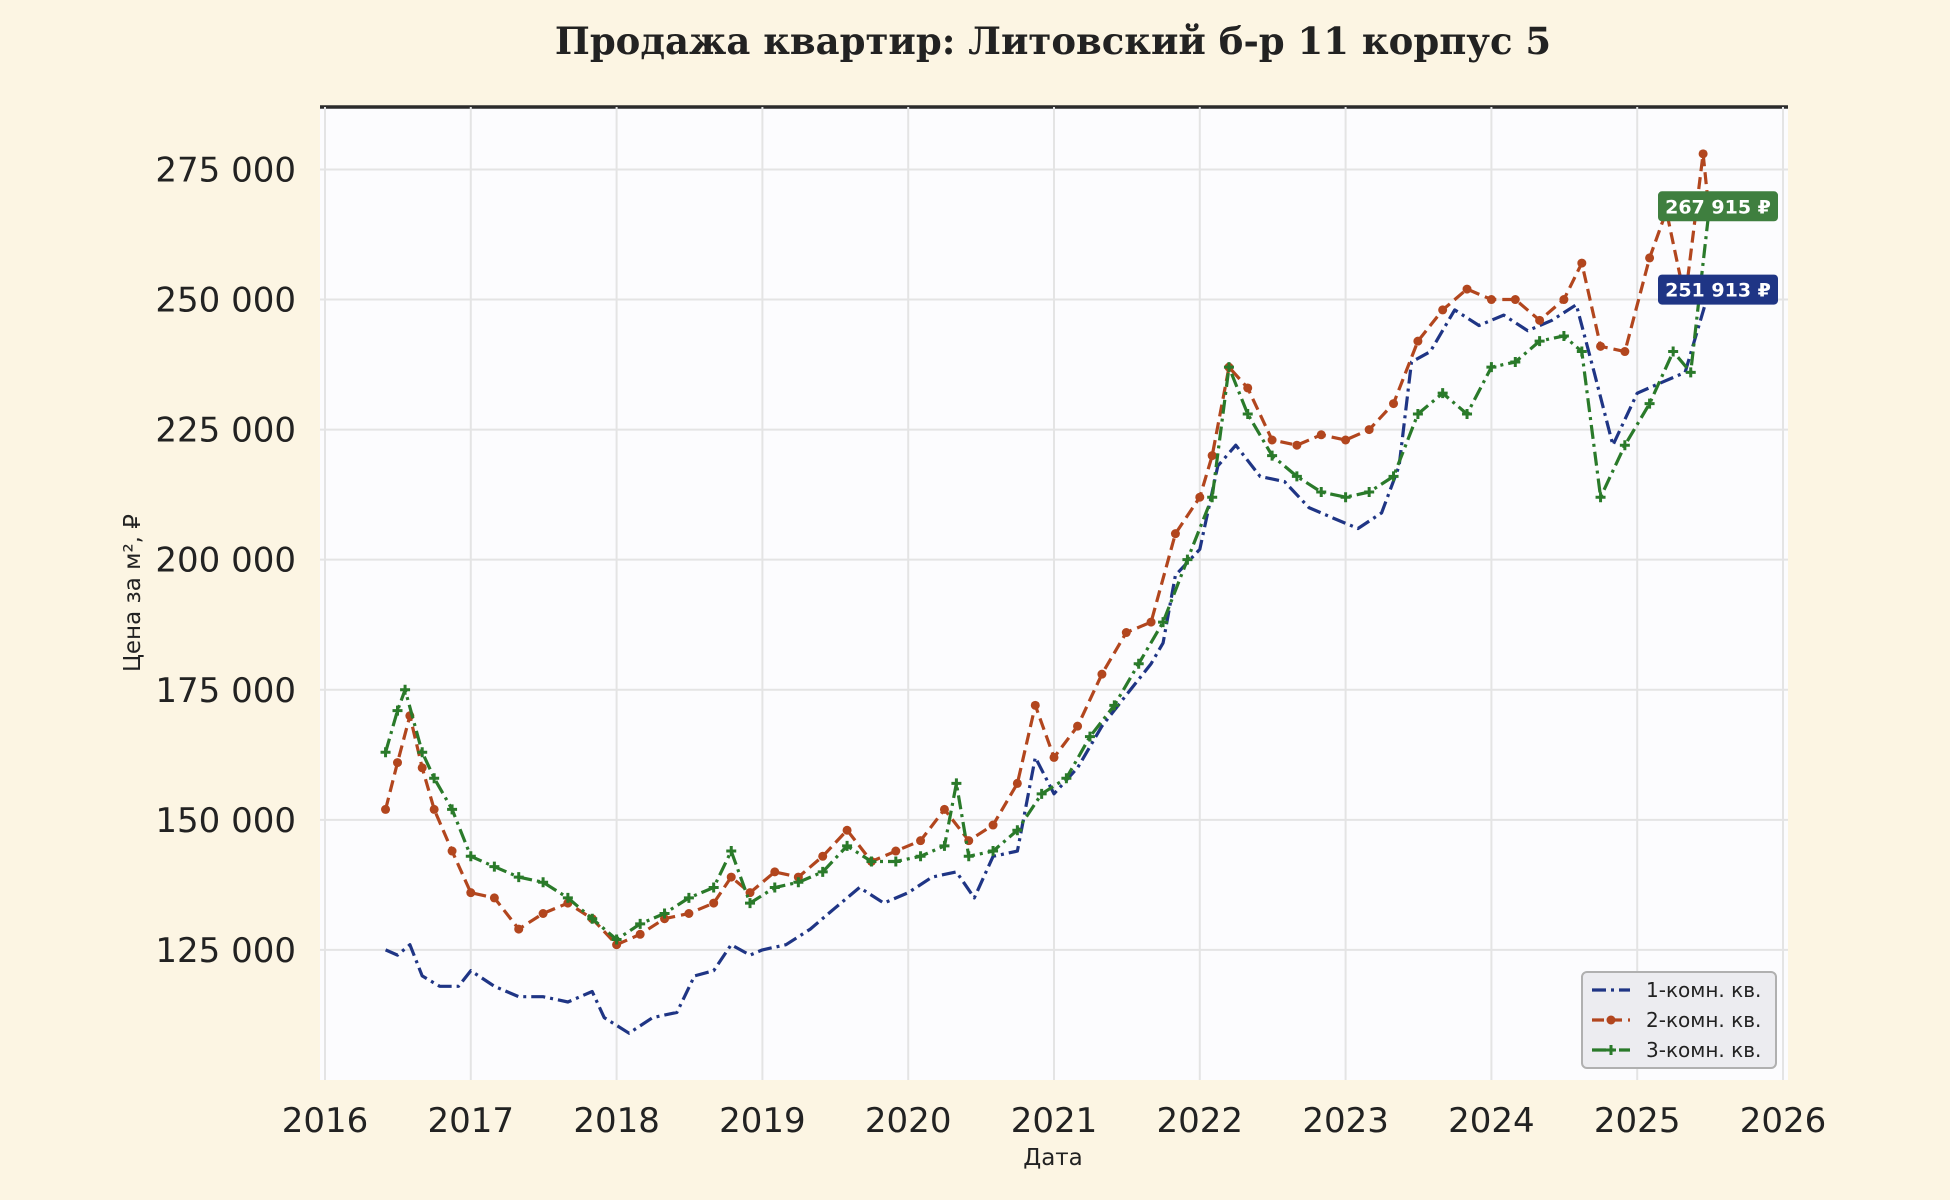  Describe the element at coordinates (225, 691) in the screenshot. I see `y-tick-label: 175 000` at that location.